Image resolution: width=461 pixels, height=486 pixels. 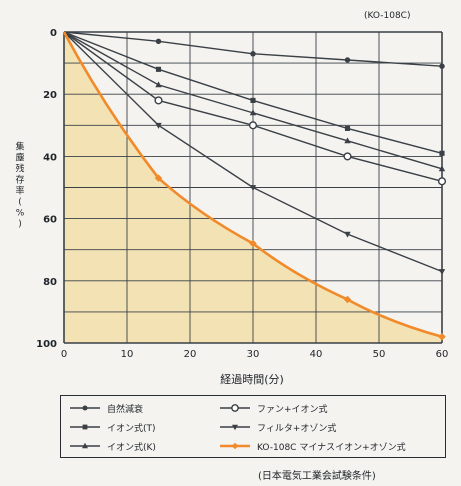 What do you see at coordinates (253, 354) in the screenshot?
I see `x-tick-label: 30` at bounding box center [253, 354].